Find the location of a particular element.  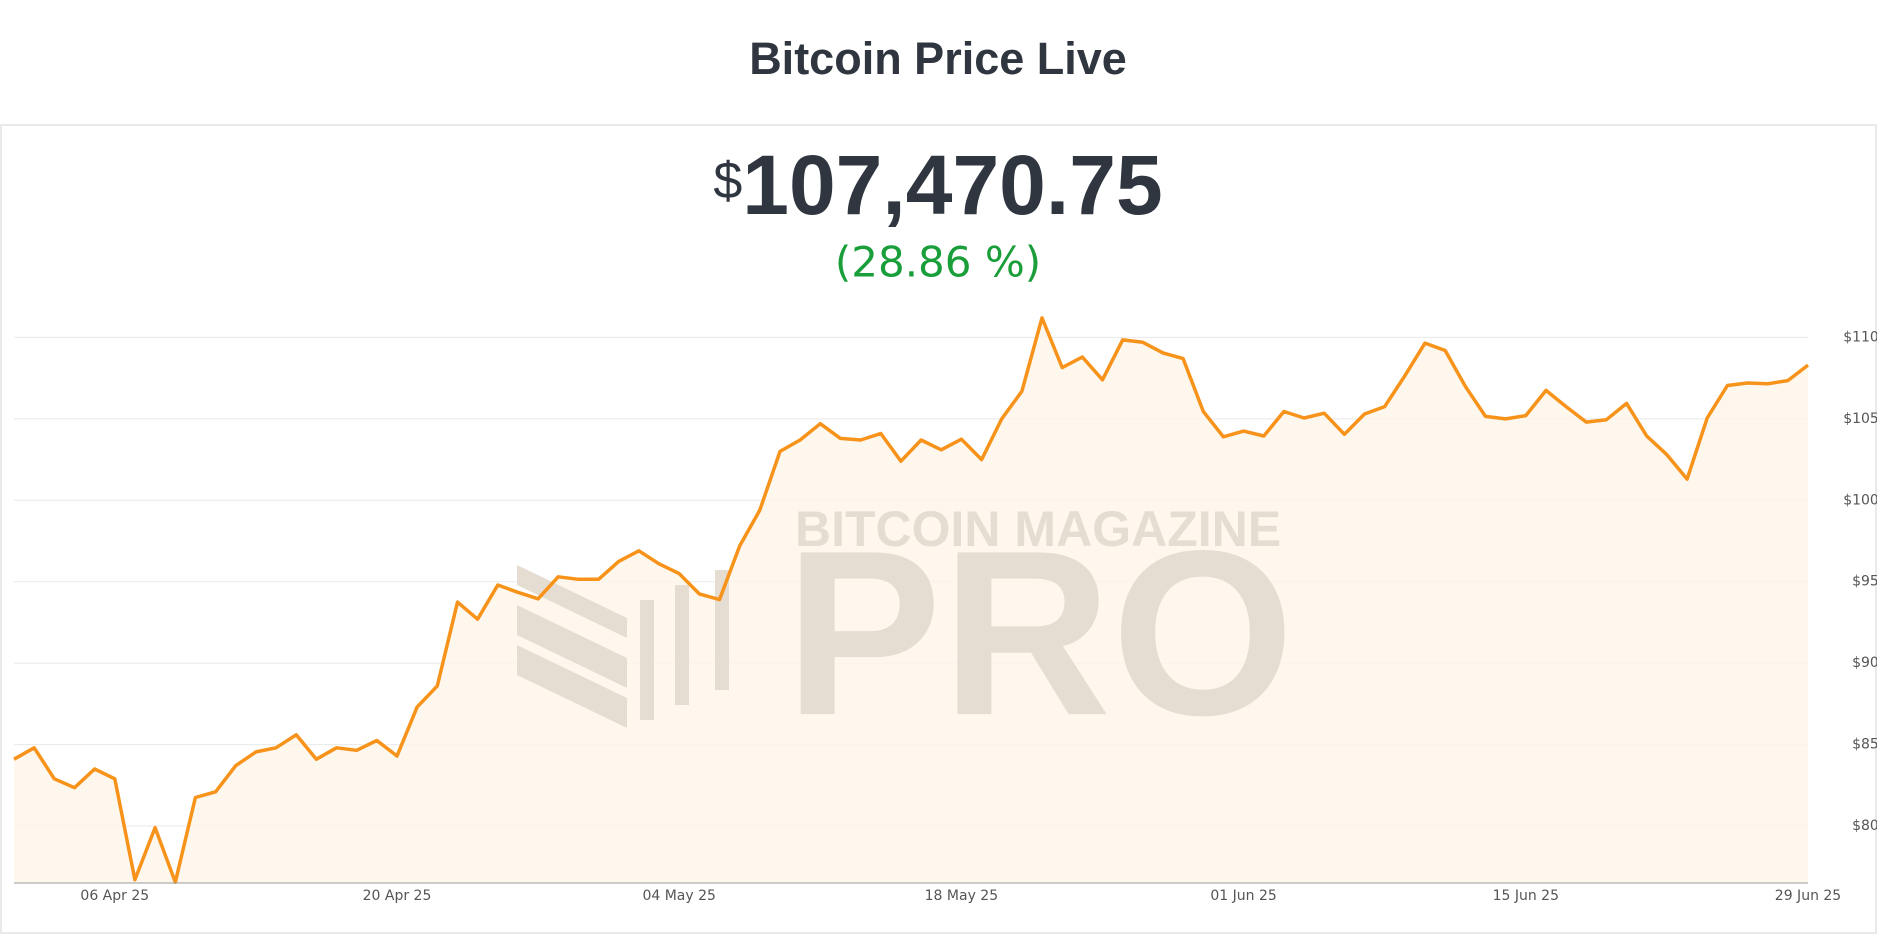

y-tick-label: $105,000 is located at coordinates (1860, 419).